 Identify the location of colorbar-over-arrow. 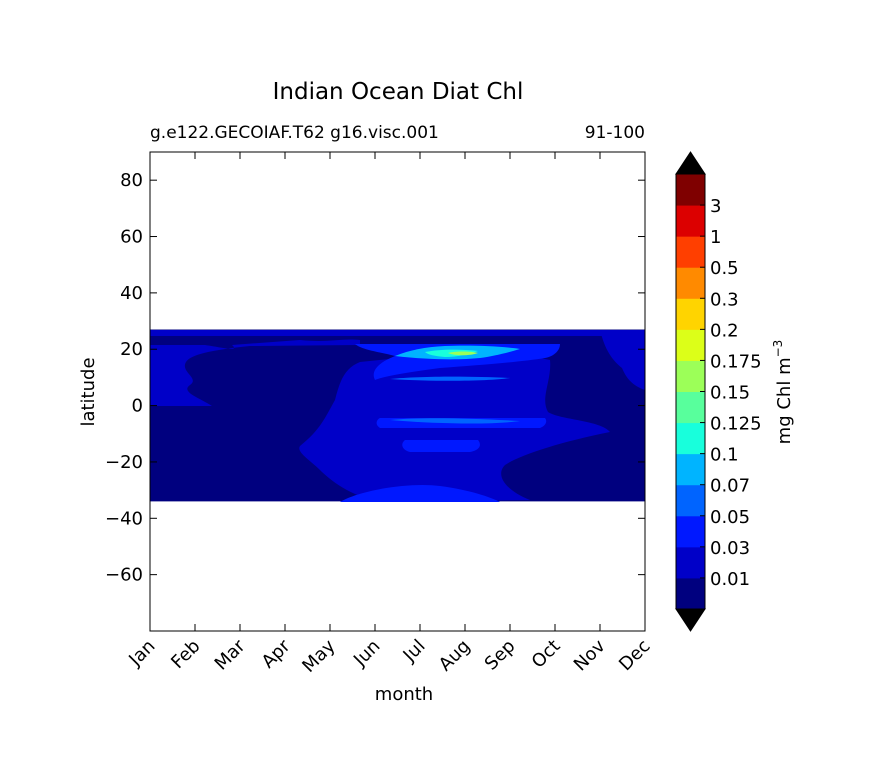
(690, 163).